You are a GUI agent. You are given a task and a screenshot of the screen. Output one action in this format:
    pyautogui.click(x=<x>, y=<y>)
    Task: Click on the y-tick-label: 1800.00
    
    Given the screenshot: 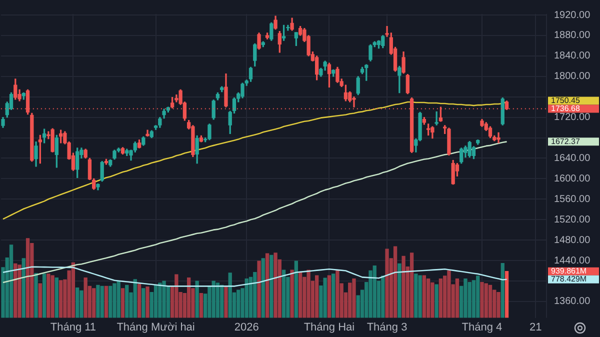 What is the action you would take?
    pyautogui.click(x=572, y=76)
    